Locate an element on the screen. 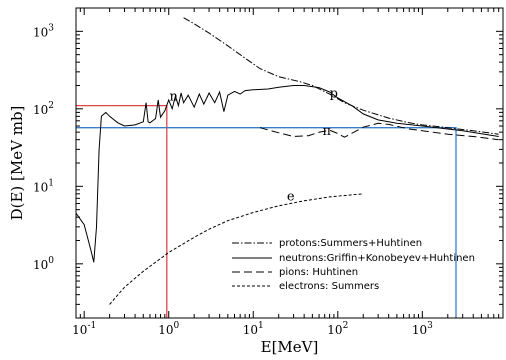 The width and height of the screenshot is (506, 360). y-tick-label: 10³ is located at coordinates (43, 31).